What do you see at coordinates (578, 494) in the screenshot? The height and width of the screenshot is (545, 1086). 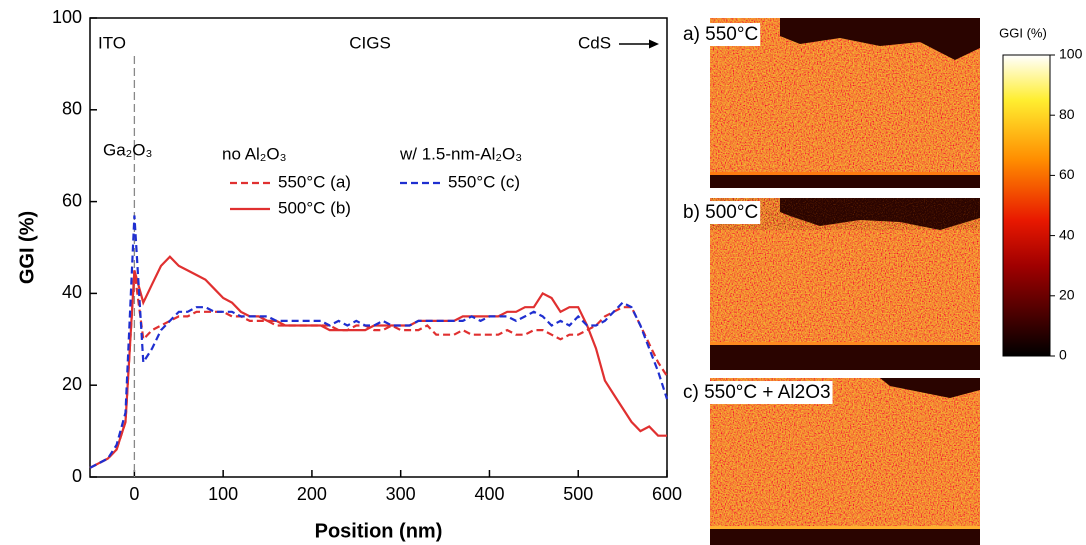 I see `x-tick-label: 500` at bounding box center [578, 494].